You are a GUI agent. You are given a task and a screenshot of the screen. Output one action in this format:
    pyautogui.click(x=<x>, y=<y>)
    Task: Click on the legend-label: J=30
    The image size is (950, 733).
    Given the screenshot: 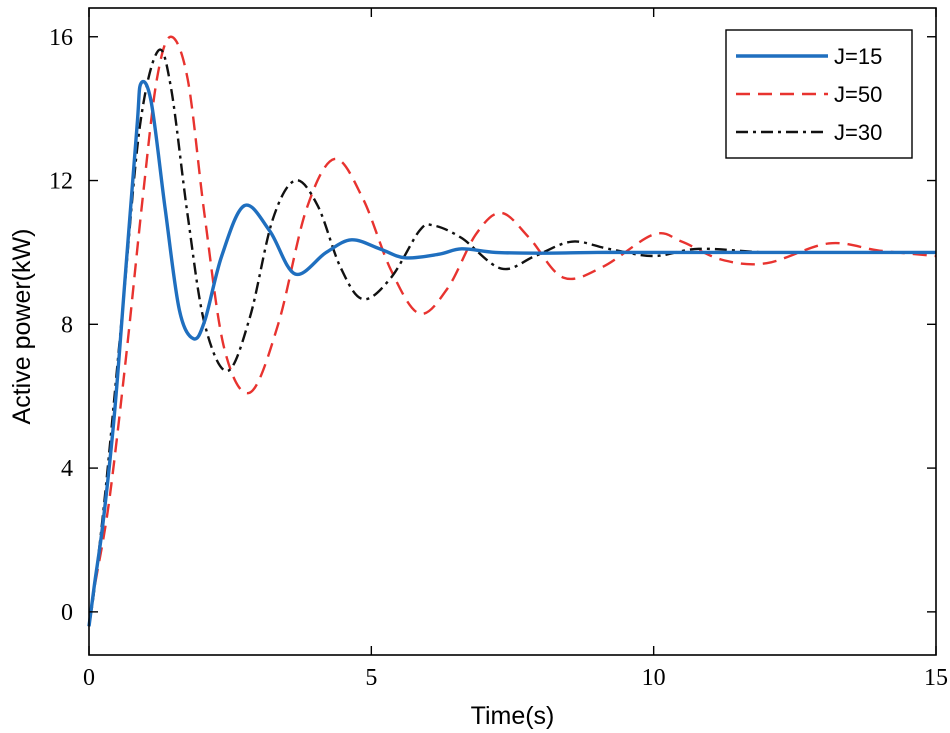 What is the action you would take?
    pyautogui.click(x=858, y=132)
    